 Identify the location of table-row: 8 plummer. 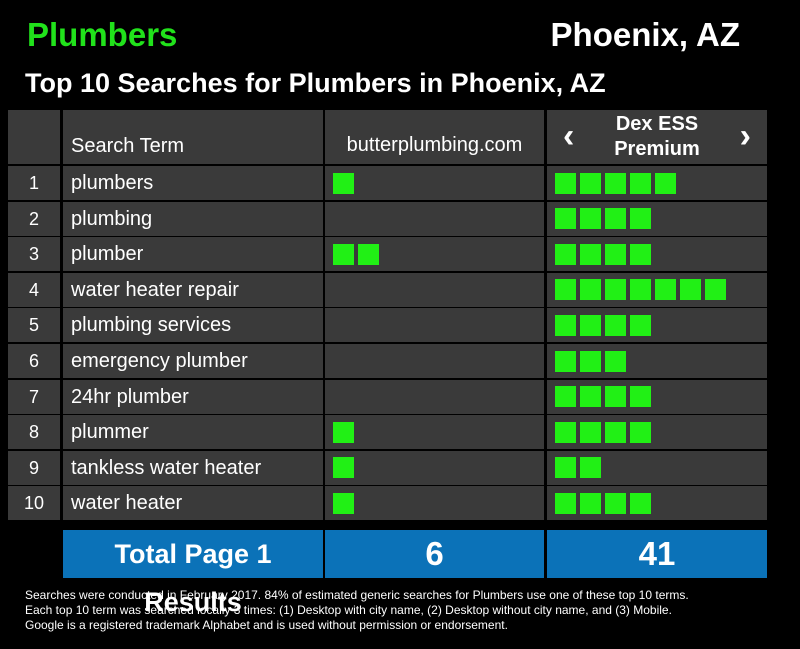
(388, 432).